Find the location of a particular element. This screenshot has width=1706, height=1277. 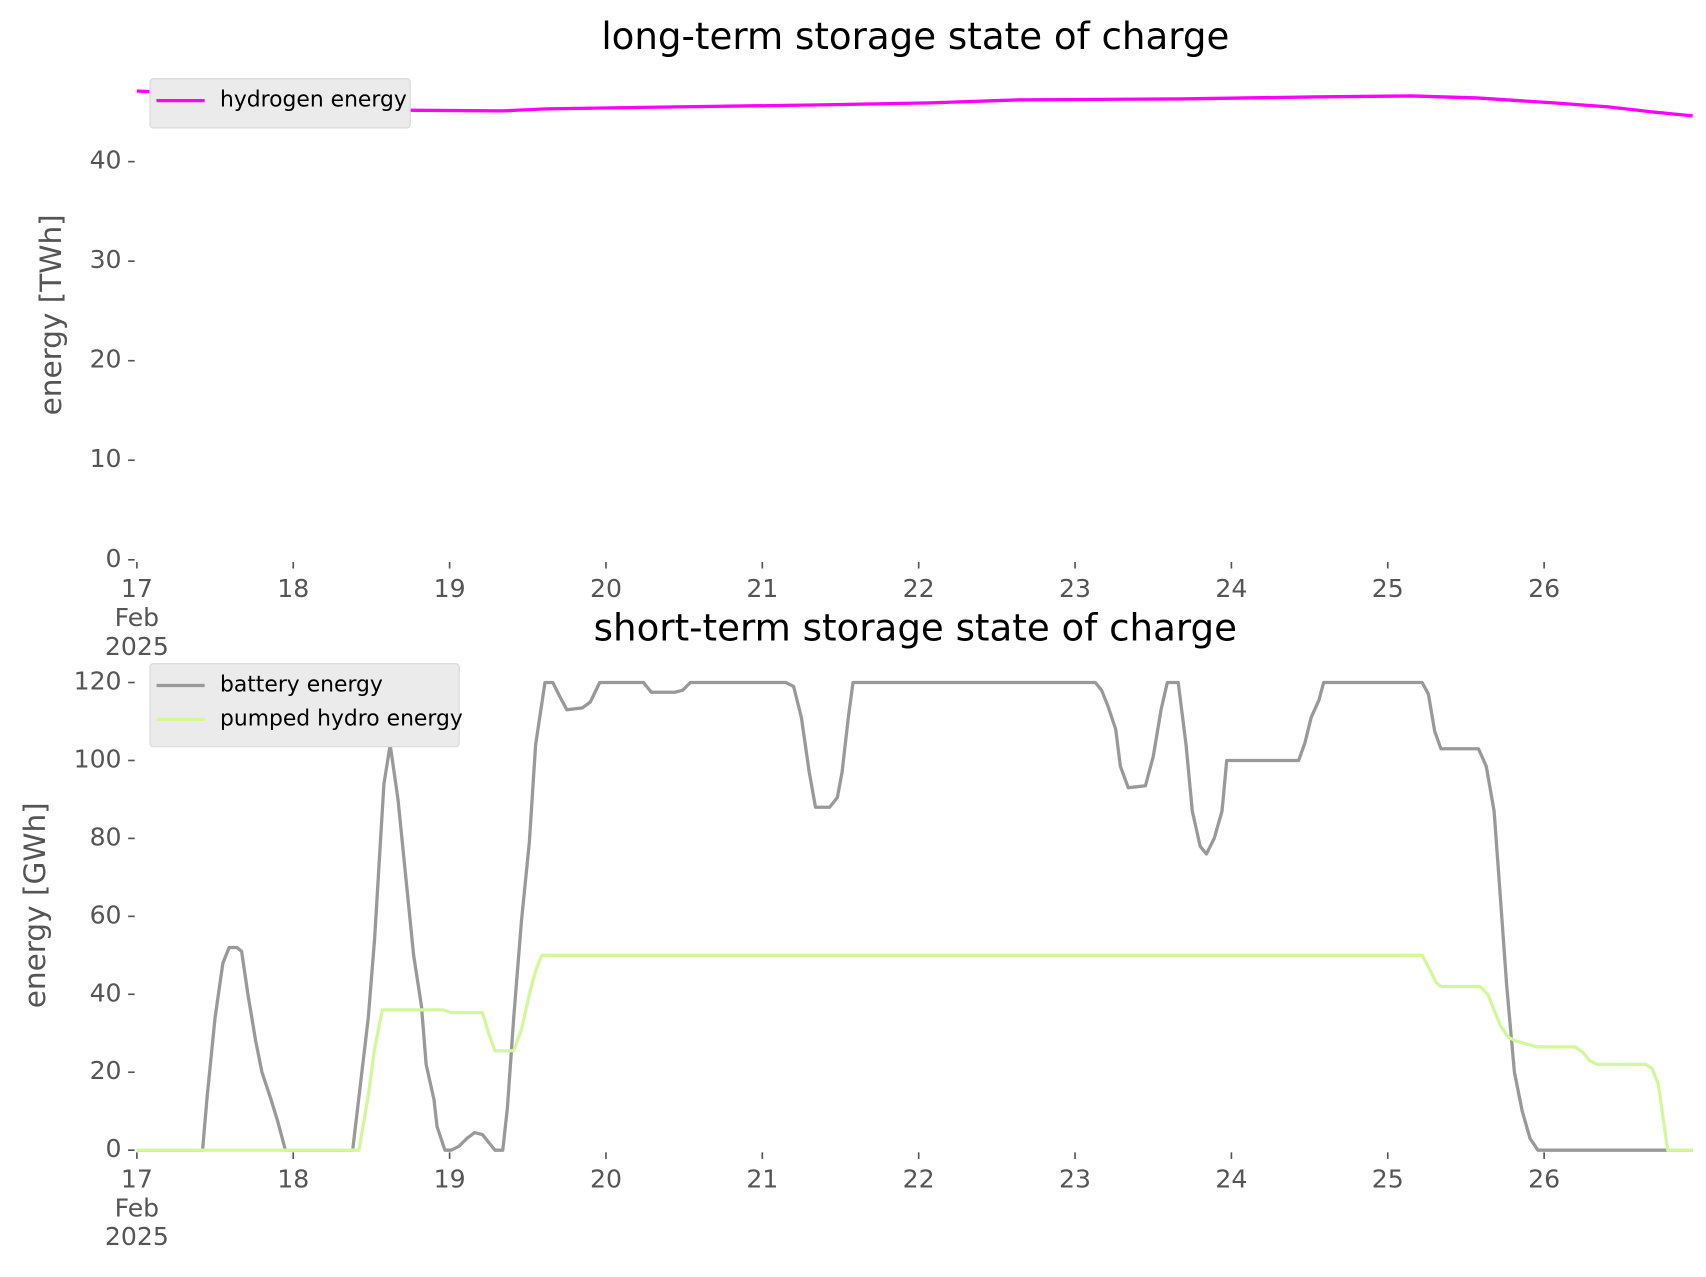

legend: battery energy pumped hydro energy is located at coordinates (306, 705).